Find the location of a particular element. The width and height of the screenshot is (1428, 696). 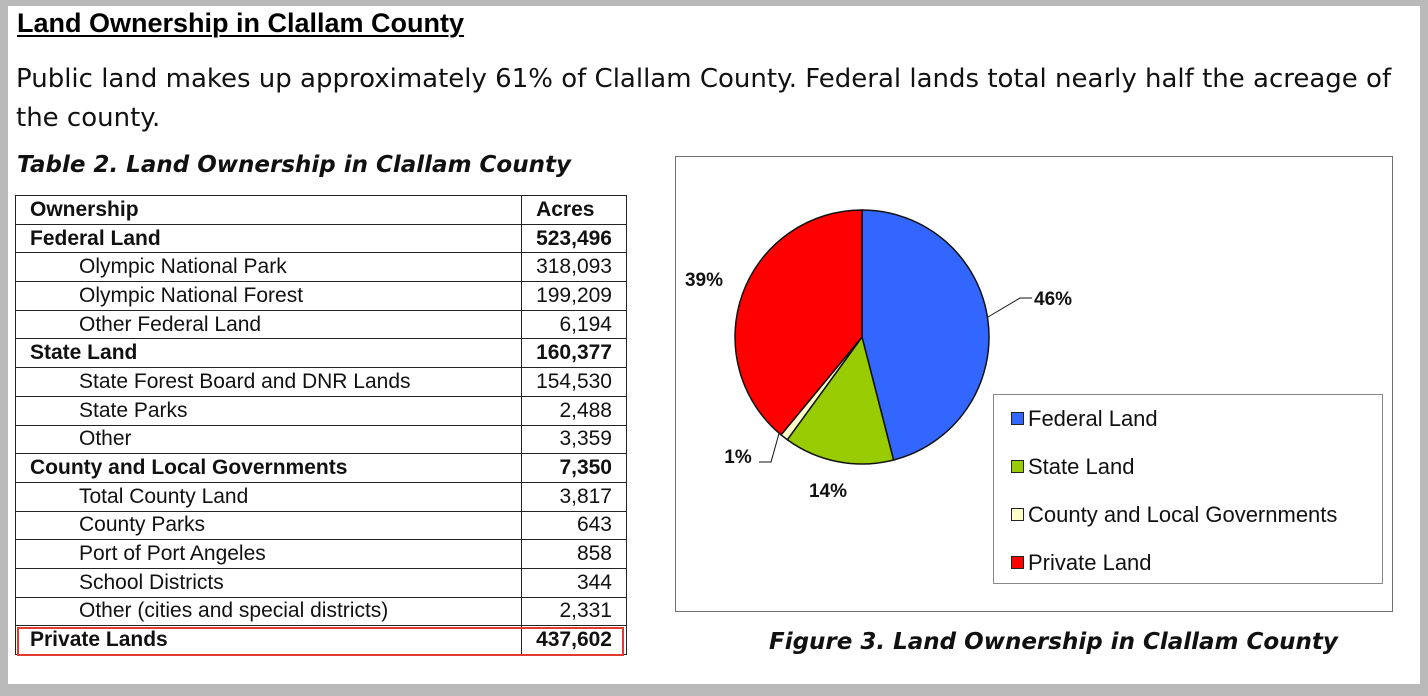

ownership-cell: County Parks is located at coordinates (268, 525).